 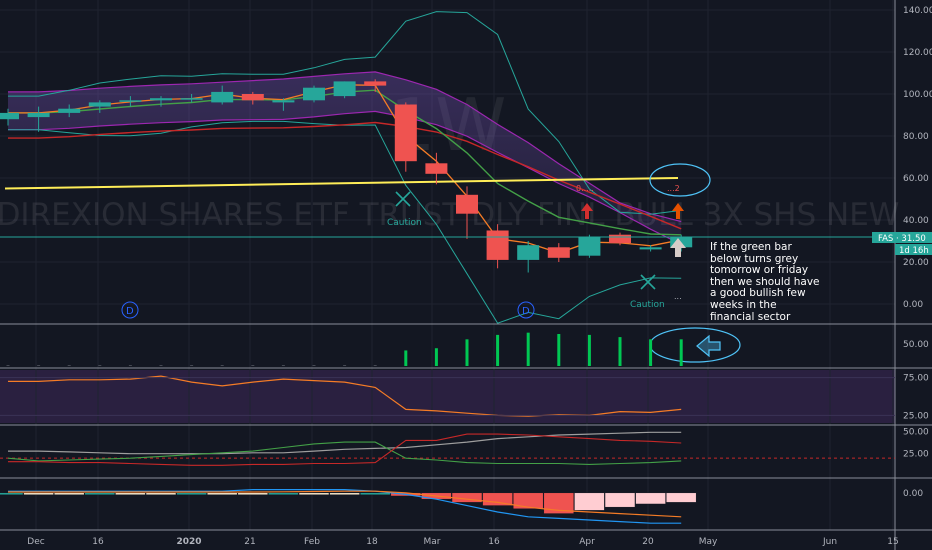 What do you see at coordinates (917, 11) in the screenshot?
I see `price-tick-label: 140.00` at bounding box center [917, 11].